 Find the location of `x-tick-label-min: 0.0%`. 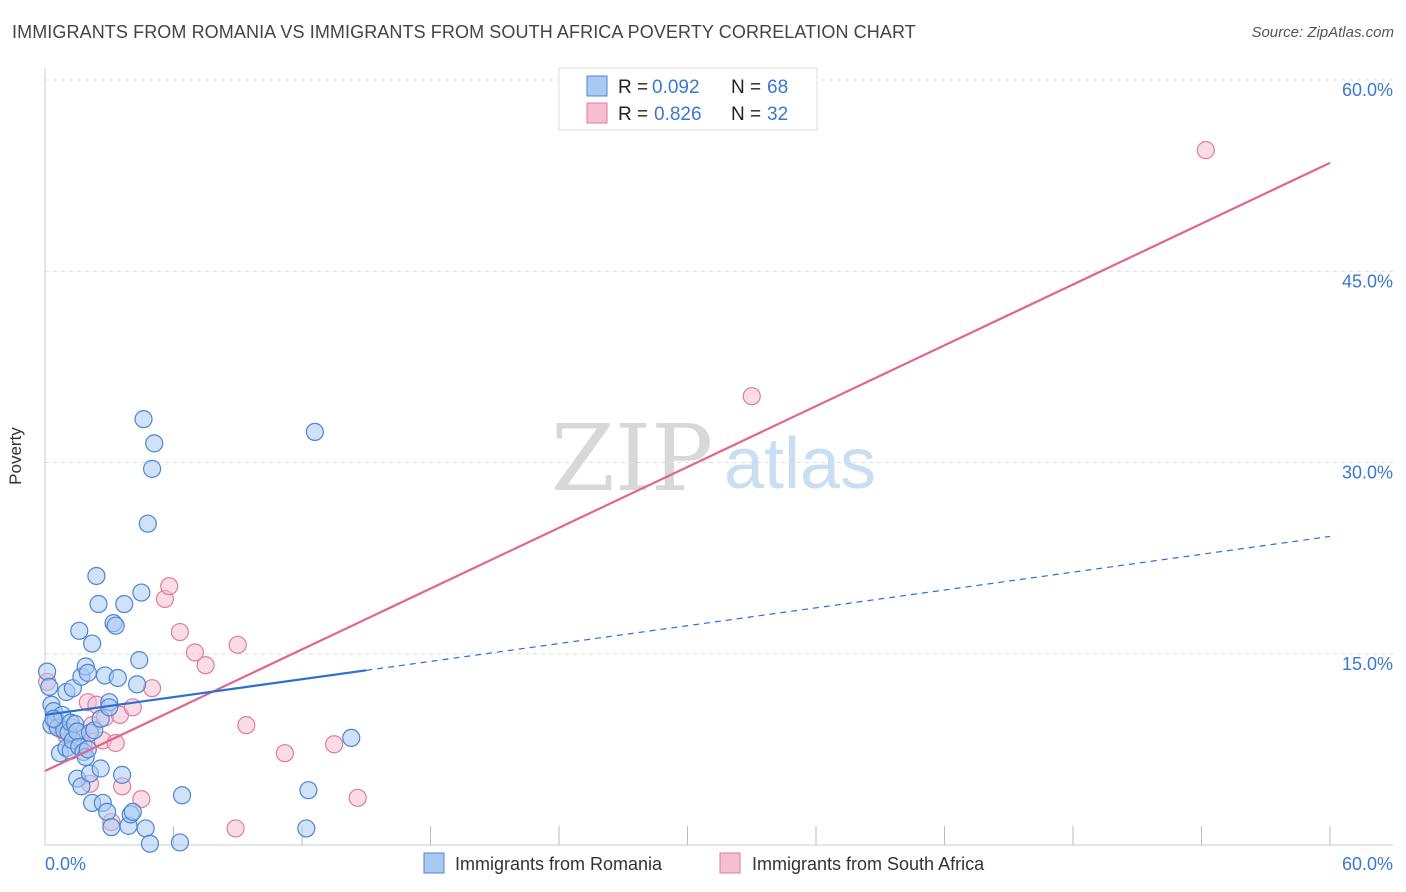

x-tick-label-min: 0.0% is located at coordinates (65, 864).